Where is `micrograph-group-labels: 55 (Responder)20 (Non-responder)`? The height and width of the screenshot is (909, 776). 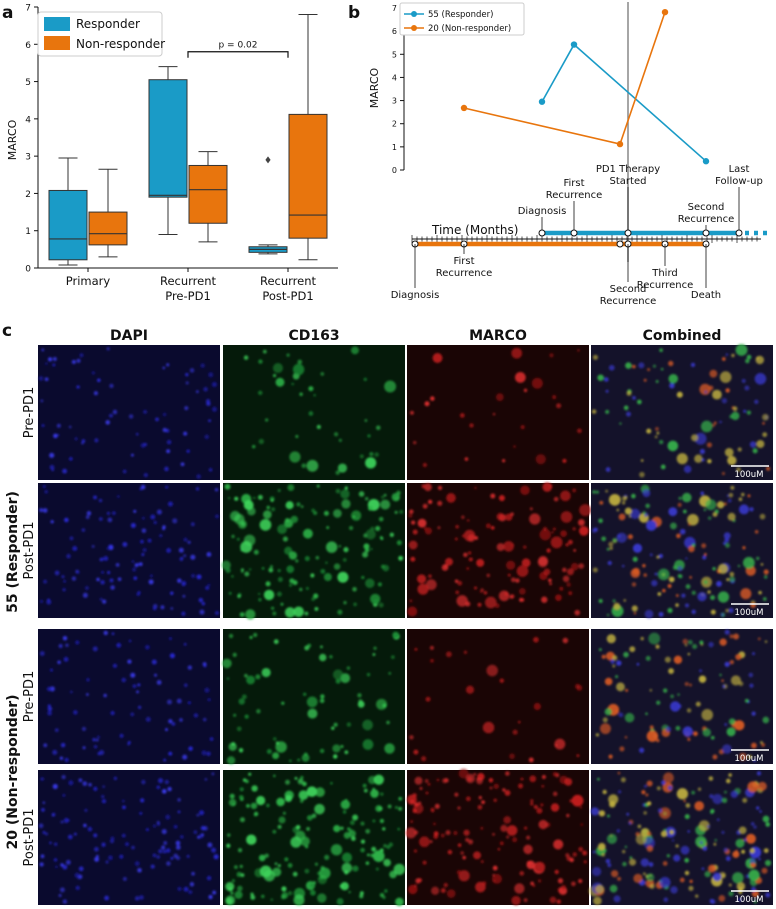
micrograph-group-labels: 55 (Responder)20 (Non-responder) is located at coordinates (13, 670).